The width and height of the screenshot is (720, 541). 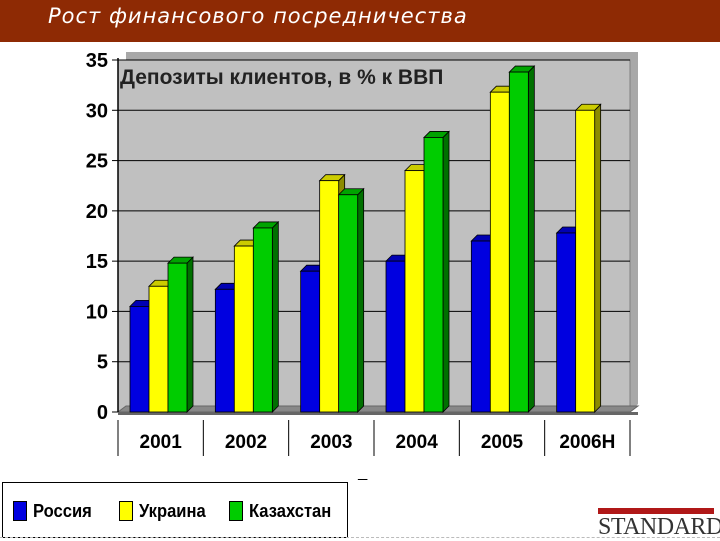 I want to click on legend-swatch-ukraine, so click(x=126, y=511).